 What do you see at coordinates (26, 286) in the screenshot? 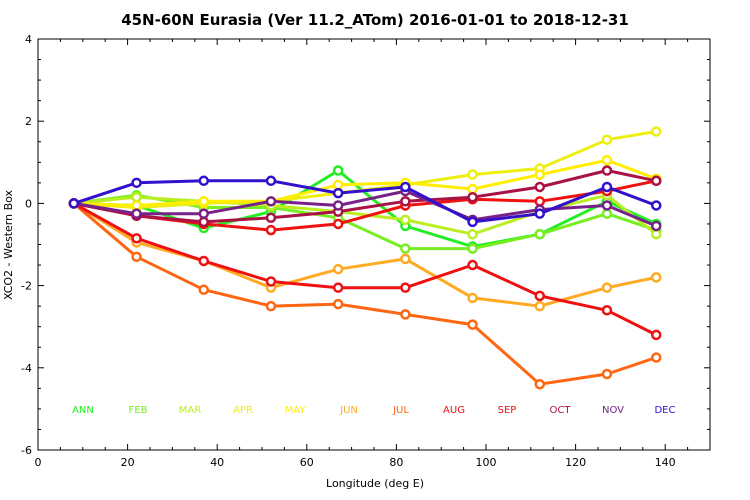
I see `y-tick-label: -2` at bounding box center [26, 286].